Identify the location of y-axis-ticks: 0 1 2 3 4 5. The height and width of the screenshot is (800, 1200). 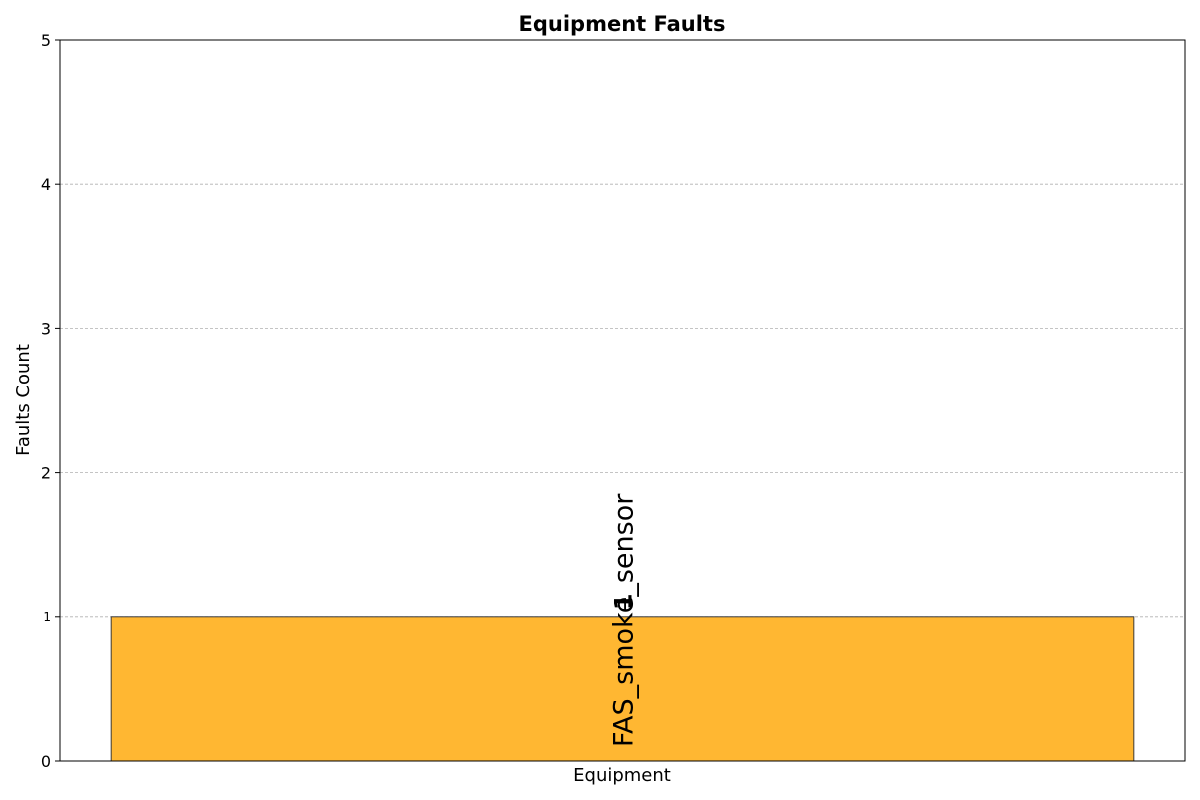
(50, 401).